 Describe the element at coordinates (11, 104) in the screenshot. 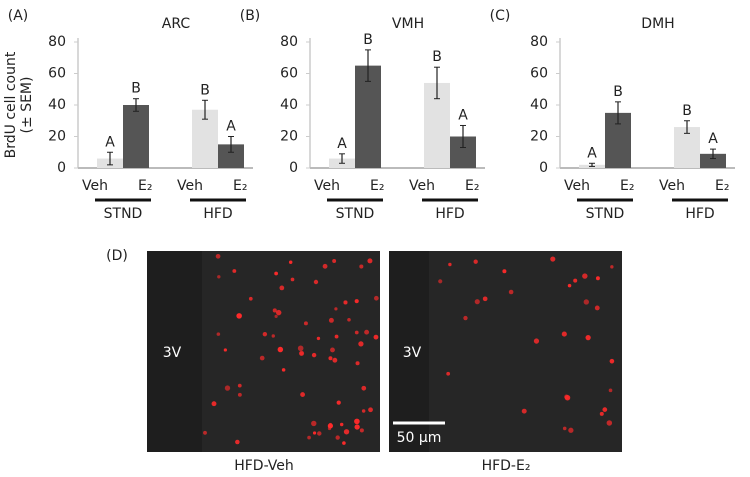

I see `y-axis-label: BrdU cell count` at that location.